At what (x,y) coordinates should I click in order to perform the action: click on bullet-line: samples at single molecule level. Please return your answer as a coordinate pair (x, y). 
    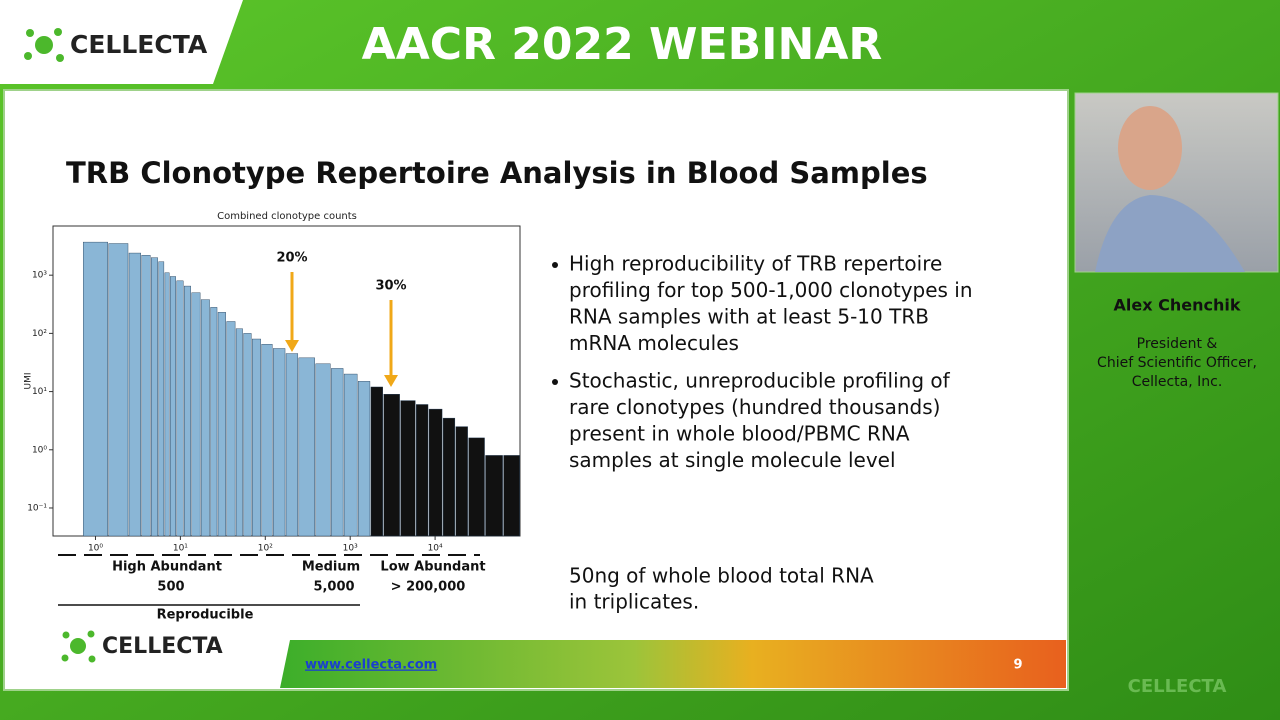
    Looking at the image, I should click on (732, 460).